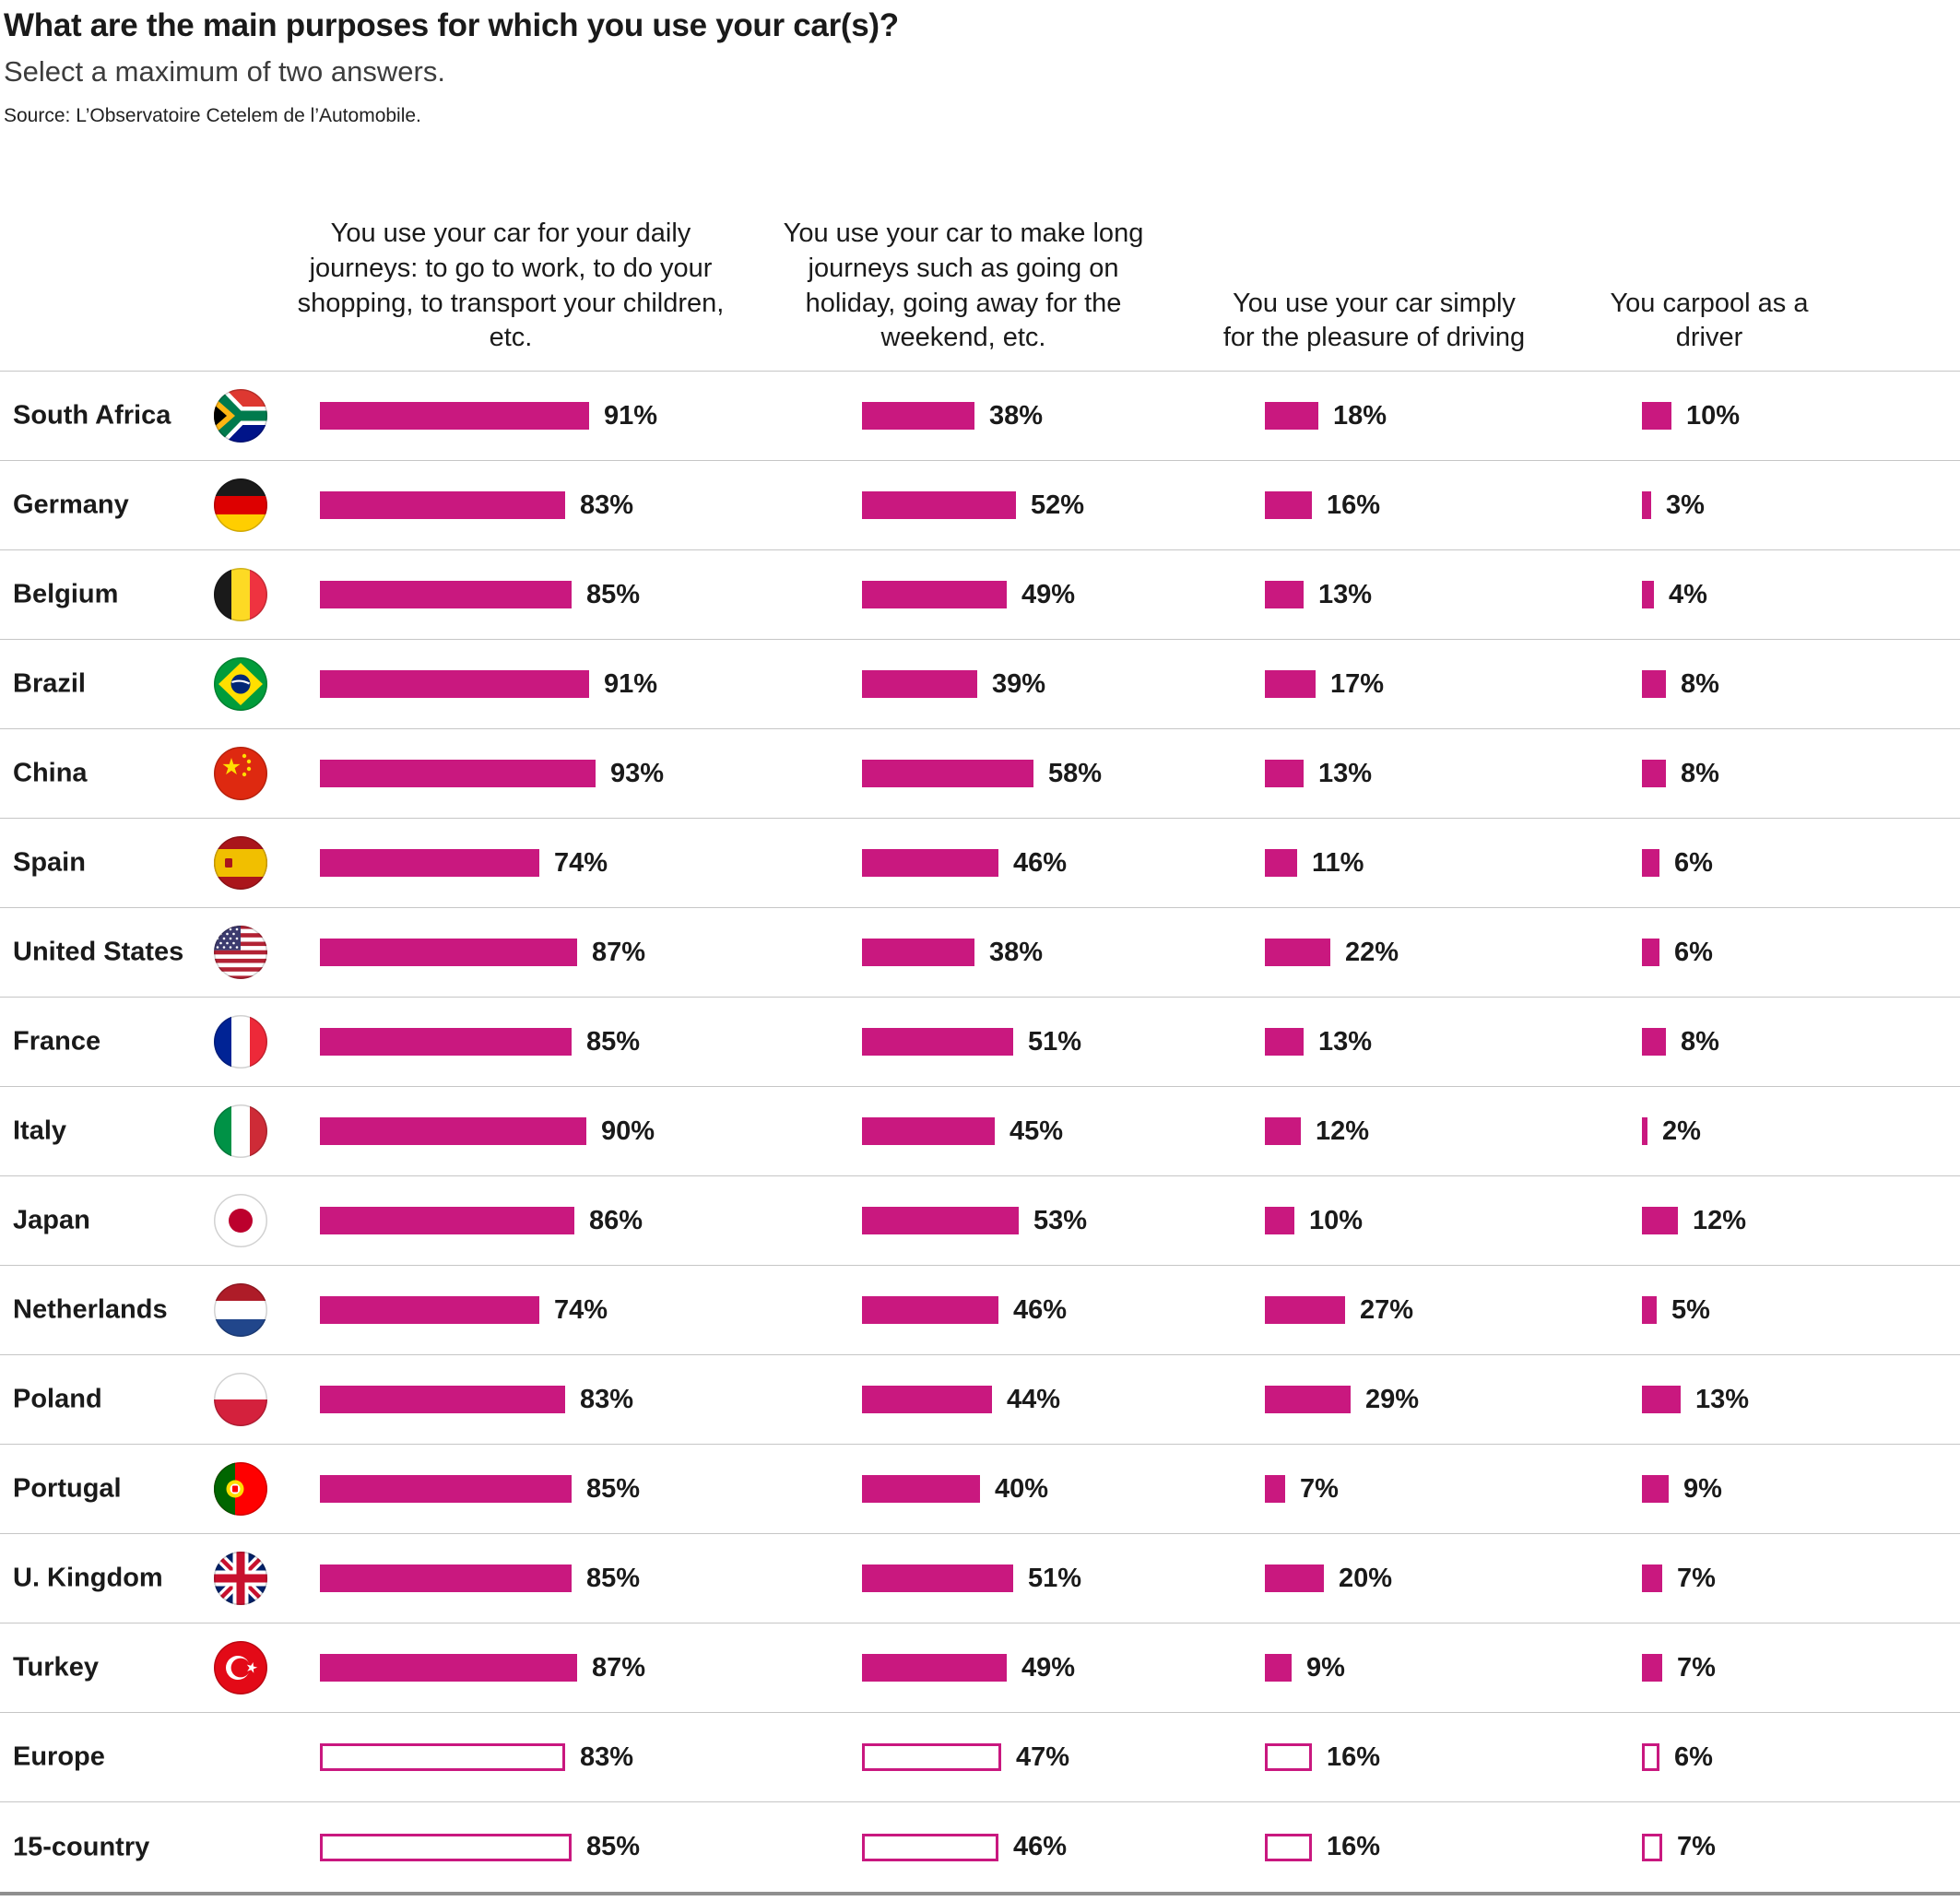 This screenshot has width=1960, height=1901. Describe the element at coordinates (40, 1131) in the screenshot. I see `country-label: Italy` at that location.